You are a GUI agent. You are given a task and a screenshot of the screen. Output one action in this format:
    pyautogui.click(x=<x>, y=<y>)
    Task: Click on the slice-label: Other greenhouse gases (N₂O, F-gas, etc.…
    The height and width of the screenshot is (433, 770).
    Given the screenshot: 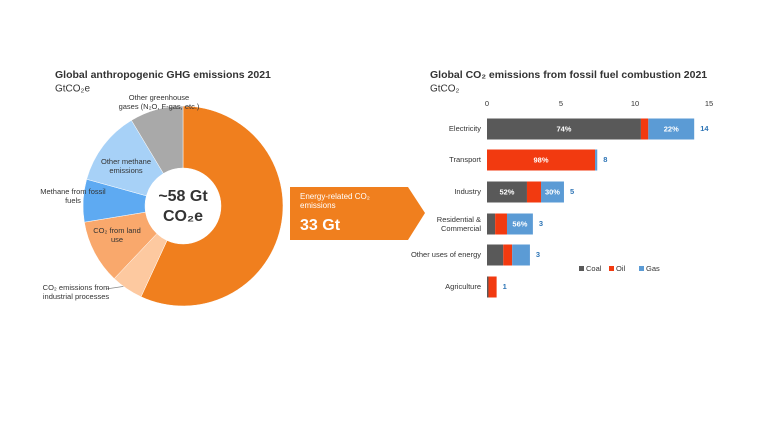 What is the action you would take?
    pyautogui.click(x=159, y=102)
    